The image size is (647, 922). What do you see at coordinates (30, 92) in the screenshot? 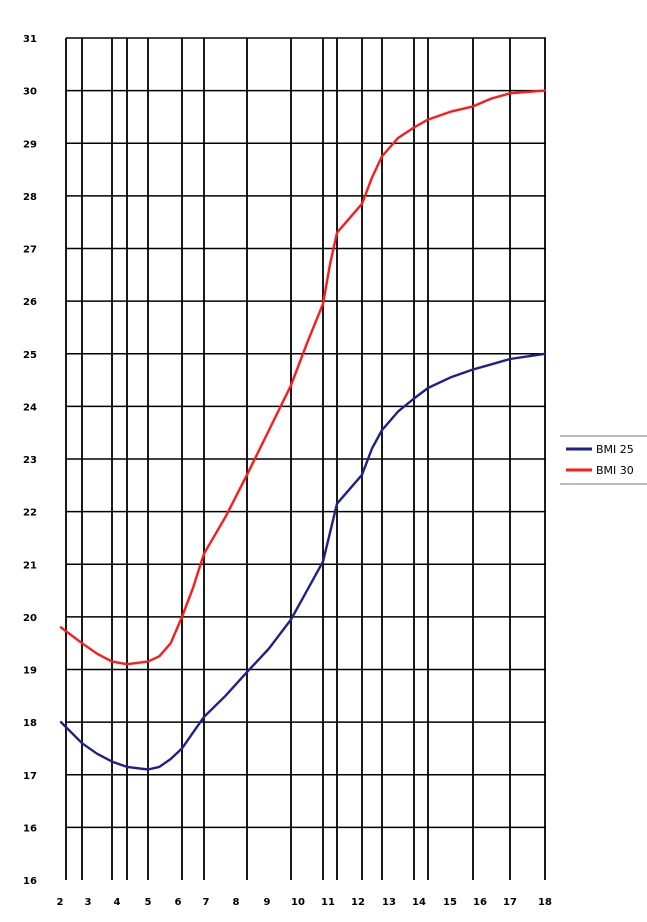
I see `y-tick-label: 30` at bounding box center [30, 92].